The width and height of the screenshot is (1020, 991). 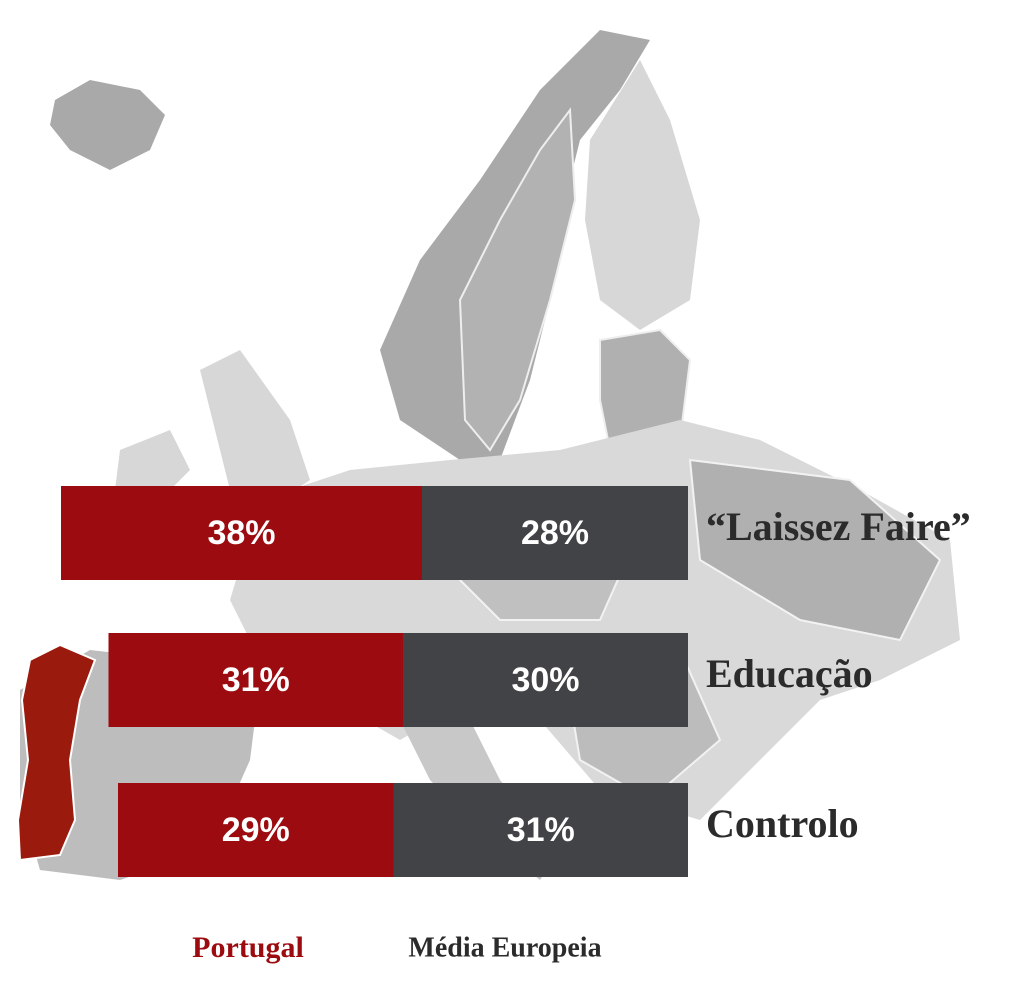 I want to click on bar-value-label: 38%, so click(x=241, y=533).